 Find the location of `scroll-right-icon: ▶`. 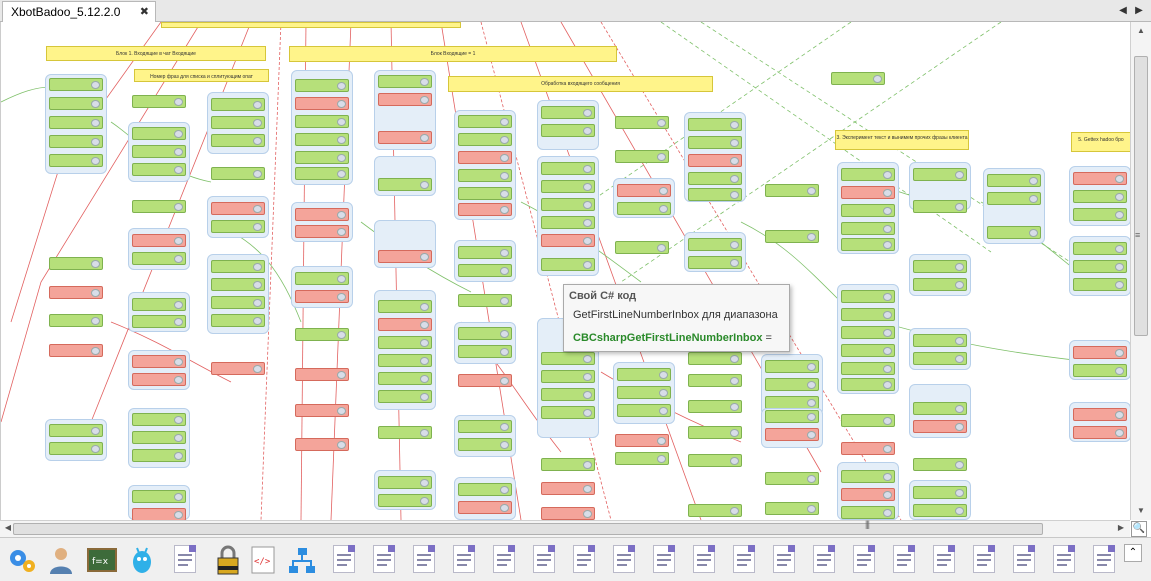

scroll-right-icon: ▶ is located at coordinates (1121, 527).